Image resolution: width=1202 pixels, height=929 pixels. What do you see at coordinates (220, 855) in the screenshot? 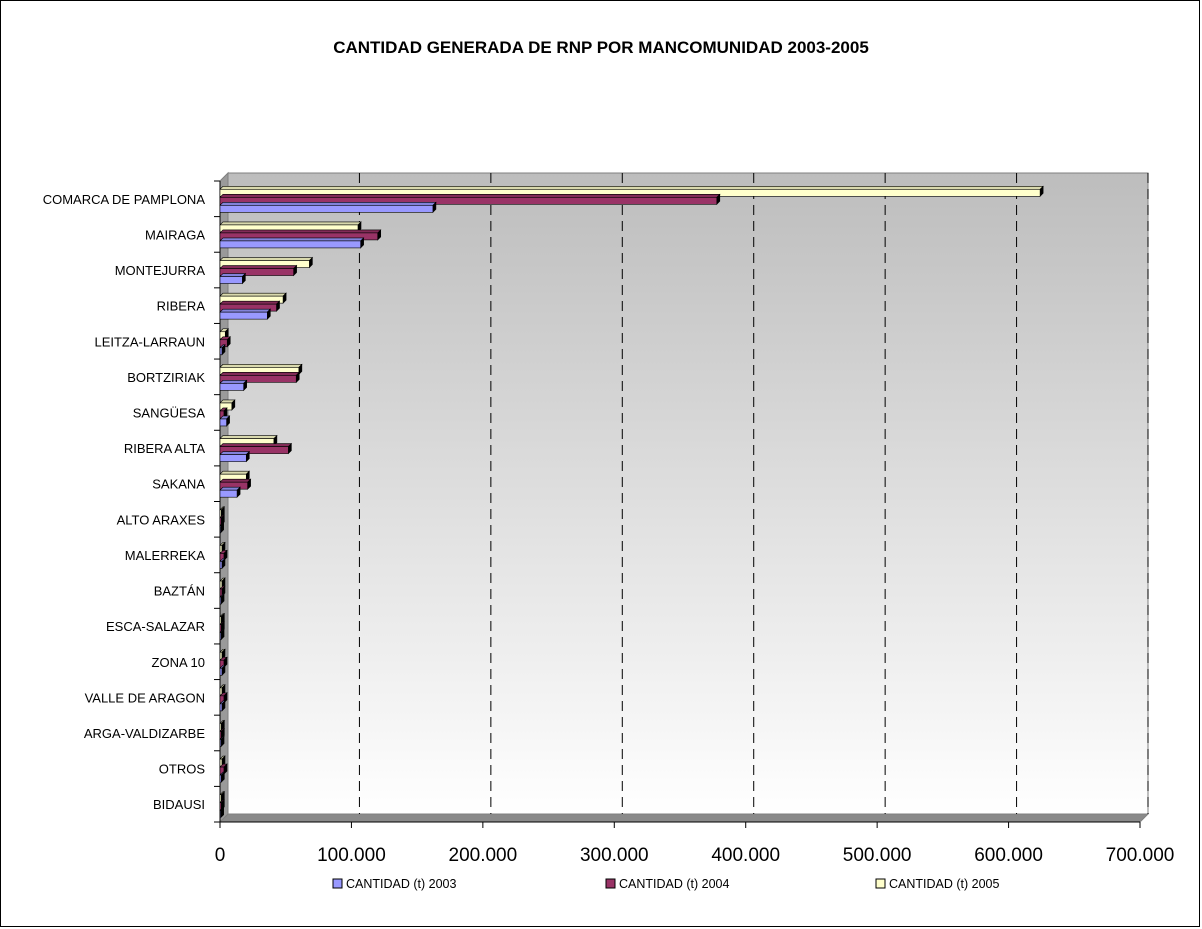
I see `x-tick-label: 0` at bounding box center [220, 855].